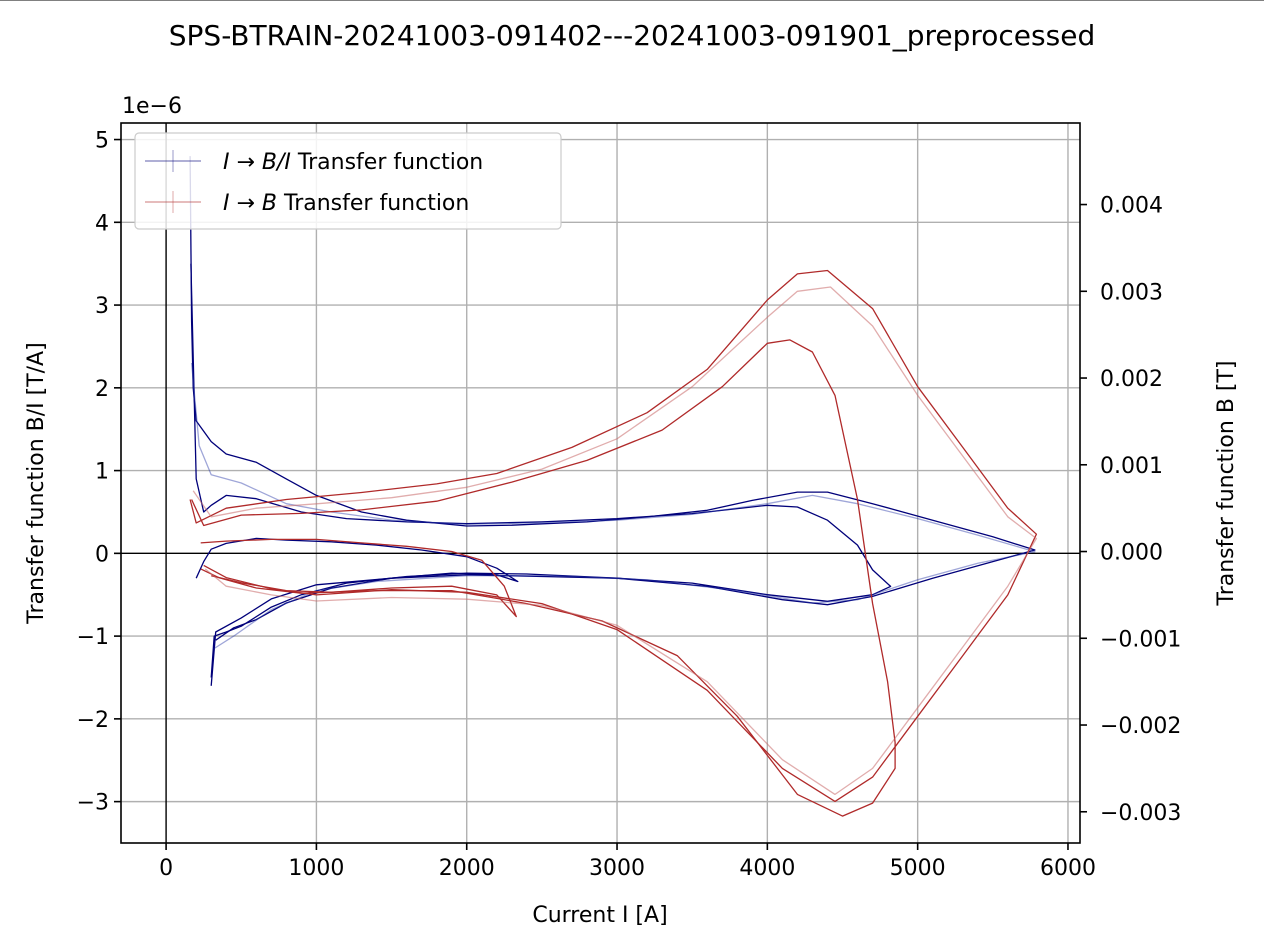 The width and height of the screenshot is (1264, 944). Describe the element at coordinates (599, 915) in the screenshot. I see `x-axis-label: Current I [A]` at that location.